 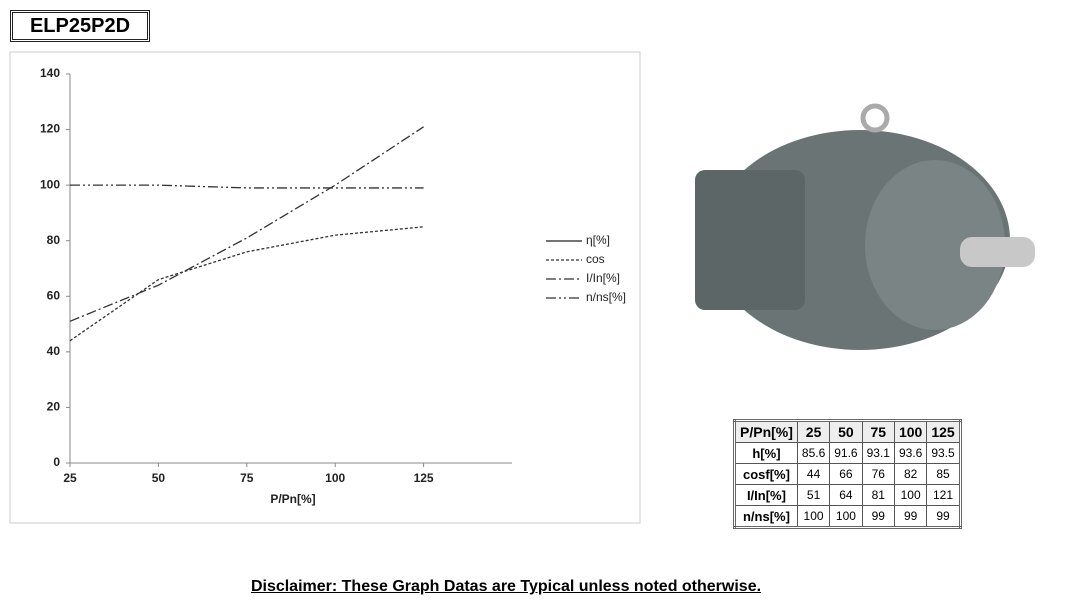 I want to click on y-tick-label: 60, so click(x=54, y=295).